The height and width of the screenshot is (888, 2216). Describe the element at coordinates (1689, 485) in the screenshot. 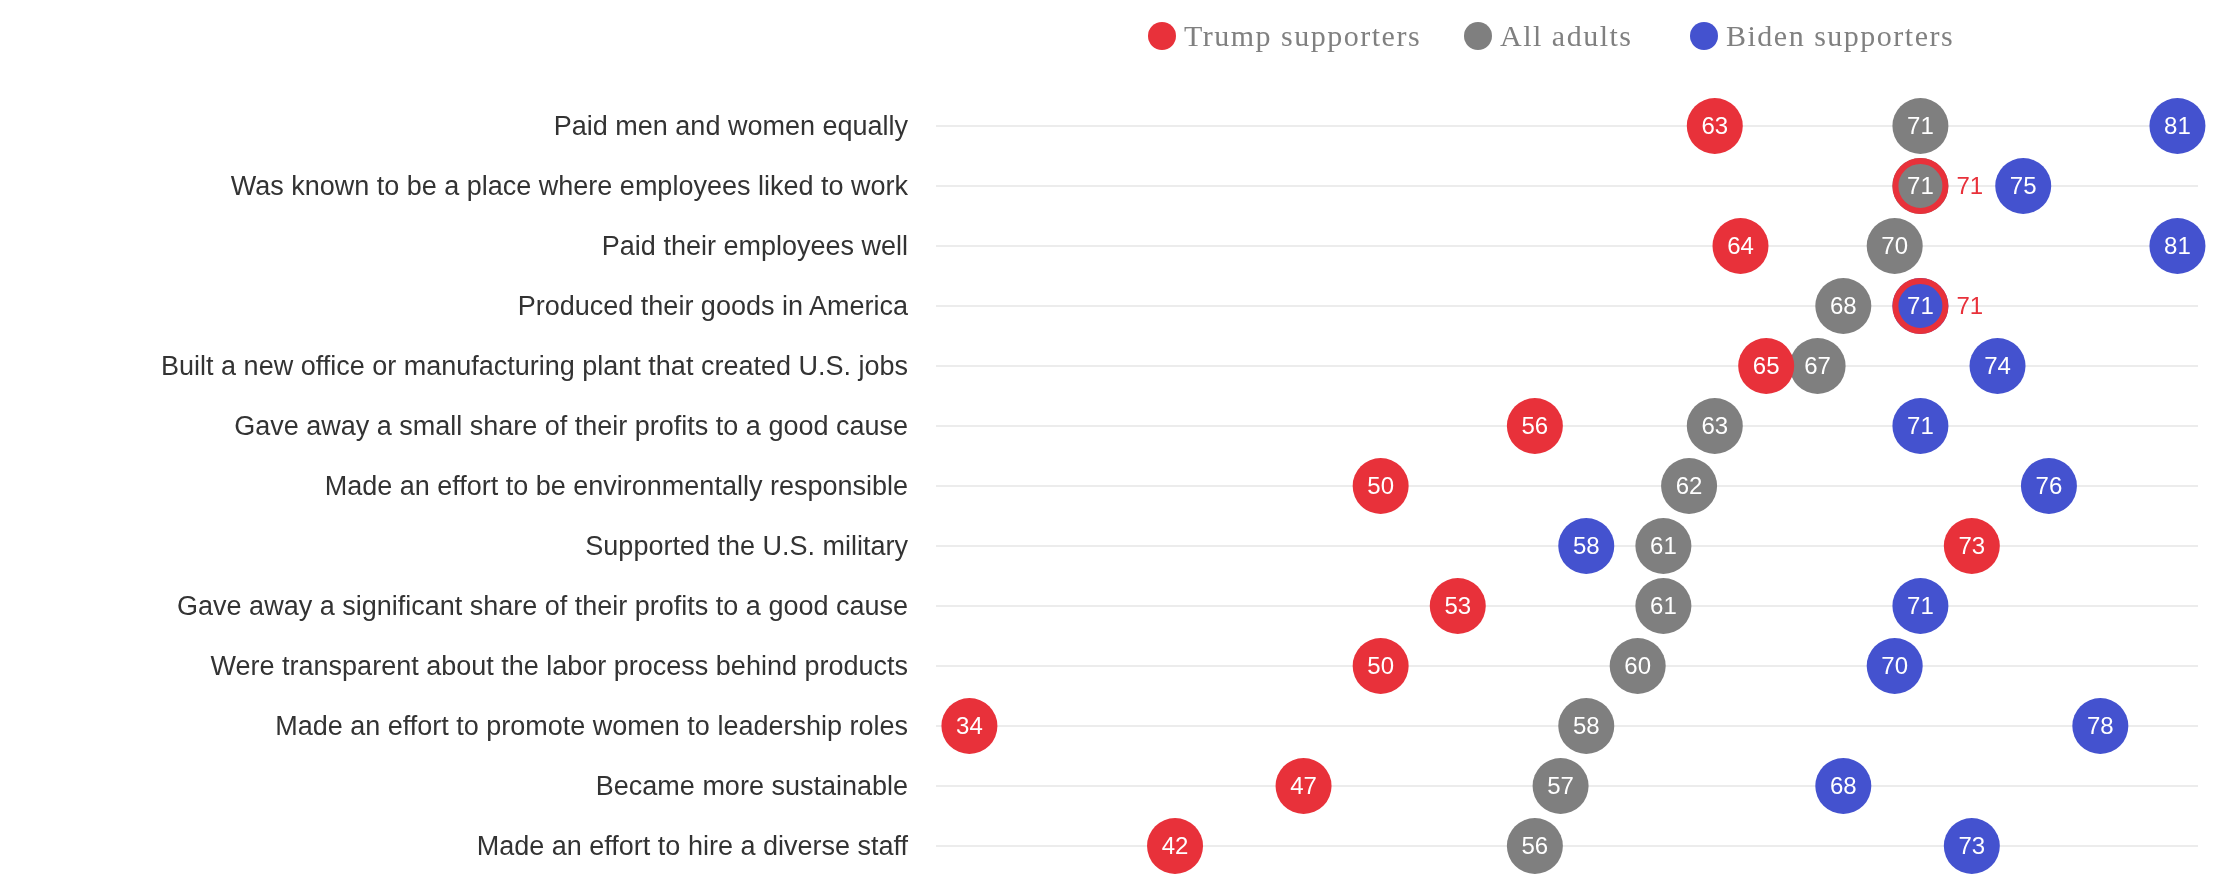

I see `data-label: 62` at that location.